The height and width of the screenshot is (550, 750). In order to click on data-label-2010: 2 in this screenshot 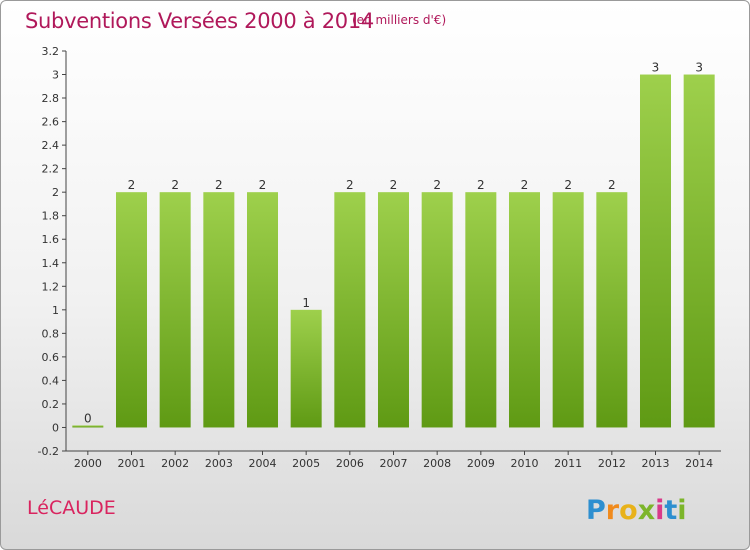, I will do `click(525, 185)`.